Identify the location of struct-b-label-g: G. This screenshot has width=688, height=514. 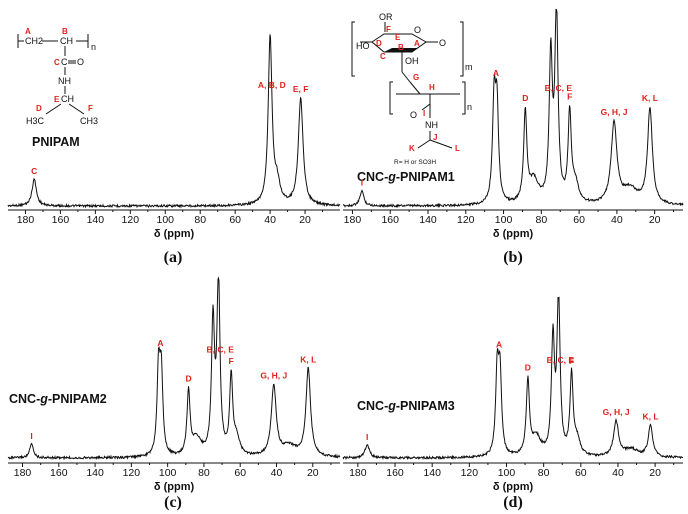
(416, 77).